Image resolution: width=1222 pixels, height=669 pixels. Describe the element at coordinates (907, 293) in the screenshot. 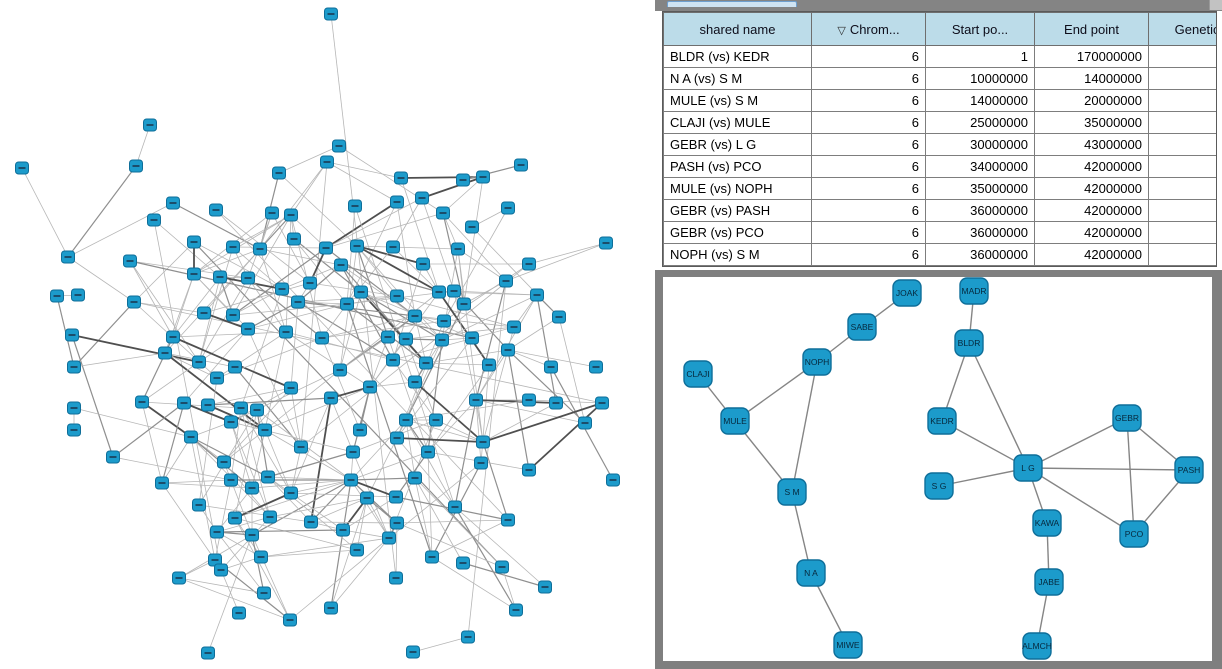

I see `network-node-joak: JOAK` at that location.